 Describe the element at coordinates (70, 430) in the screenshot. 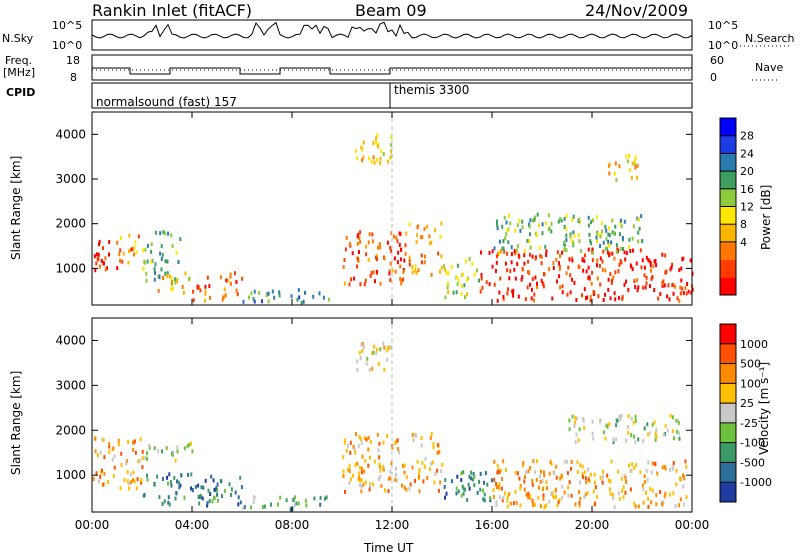

I see `velocity-ytick-label-1: 2000` at that location.